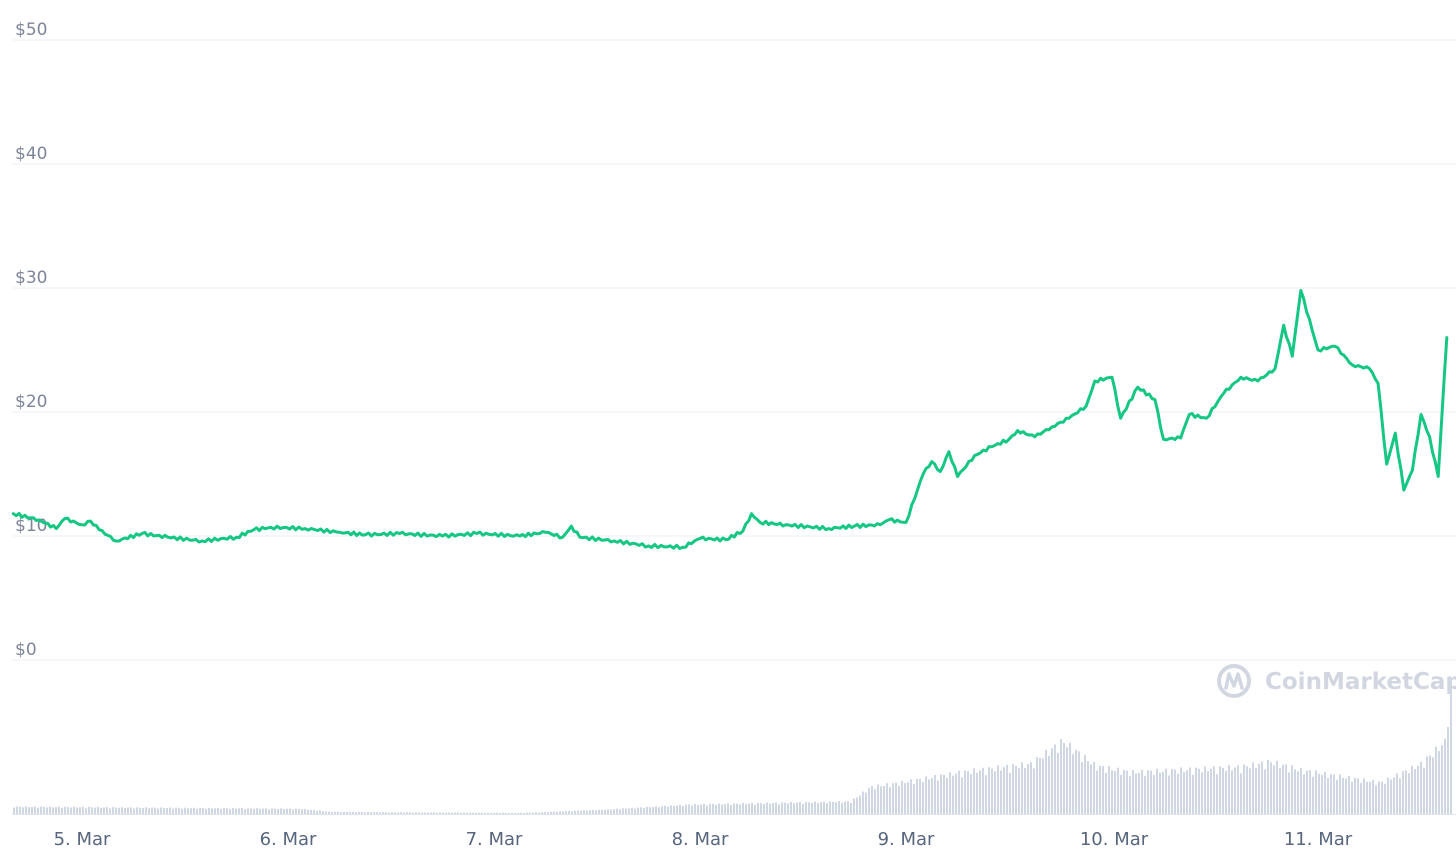 Image resolution: width=1456 pixels, height=861 pixels. Describe the element at coordinates (1234, 681) in the screenshot. I see `coinmarketcap-logo-icon` at that location.